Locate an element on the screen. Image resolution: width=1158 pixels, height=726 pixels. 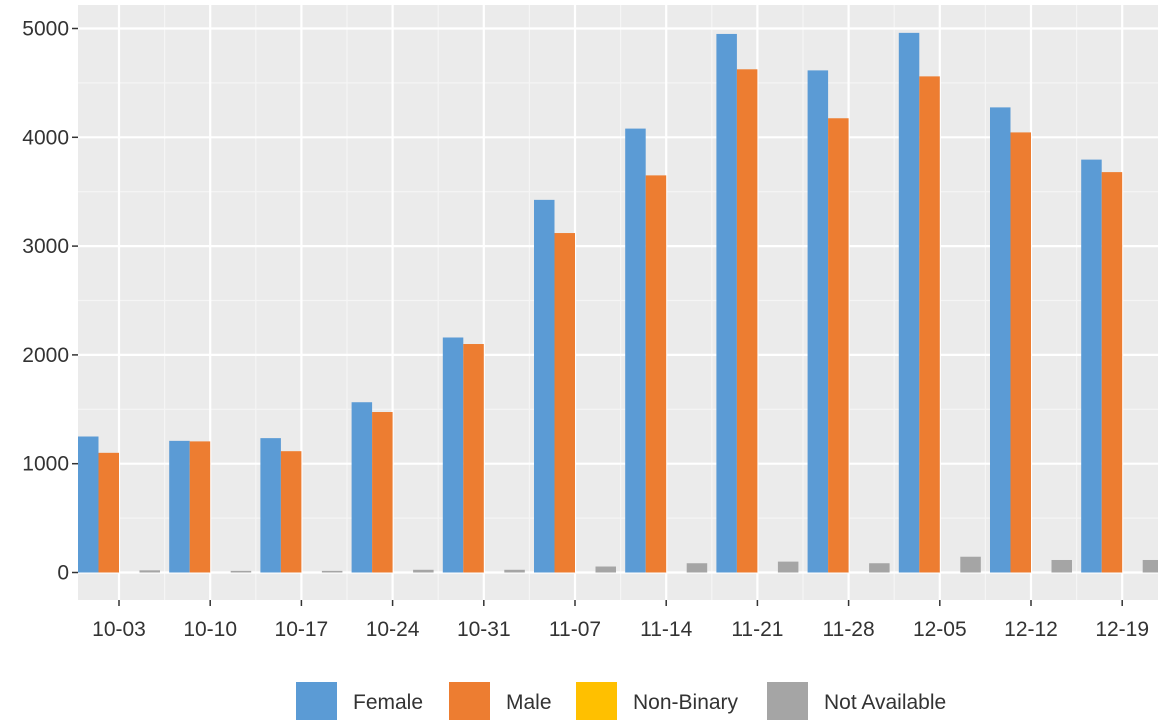
legend-key-non-binary is located at coordinates (596, 701).